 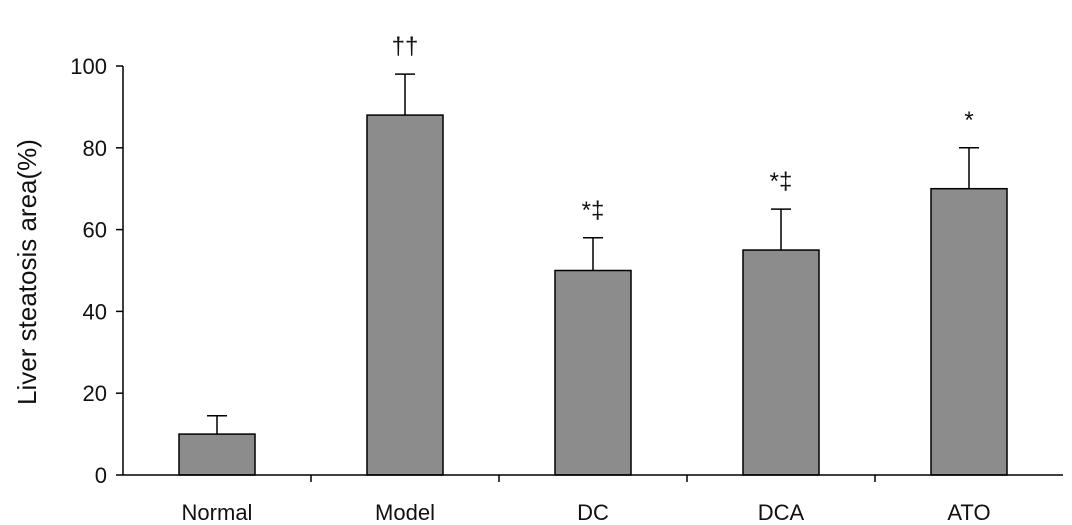 I want to click on y-tick-label: 20, so click(x=95, y=393).